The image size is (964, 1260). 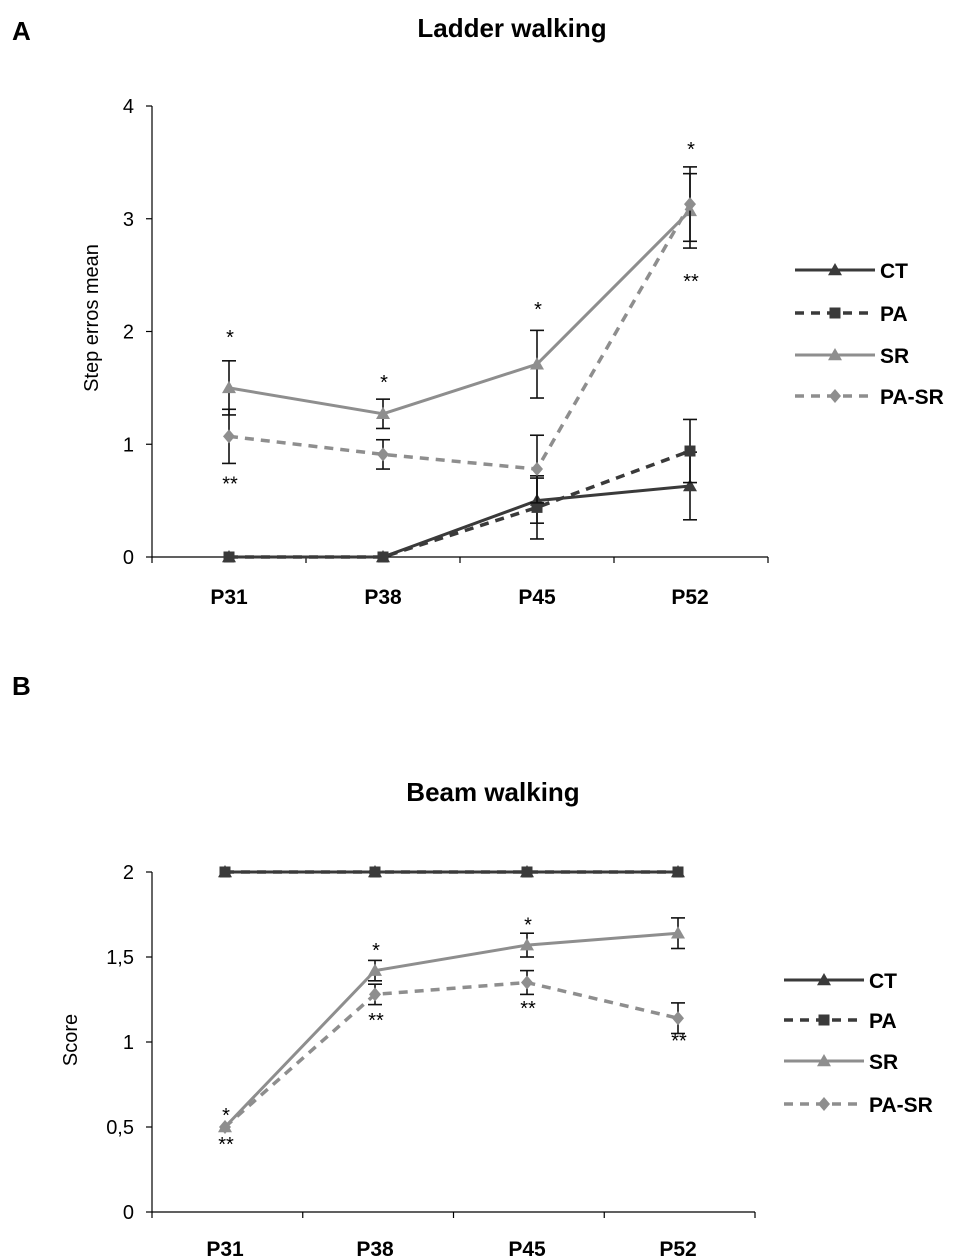 I want to click on panel-letter-a: A, so click(x=21, y=31).